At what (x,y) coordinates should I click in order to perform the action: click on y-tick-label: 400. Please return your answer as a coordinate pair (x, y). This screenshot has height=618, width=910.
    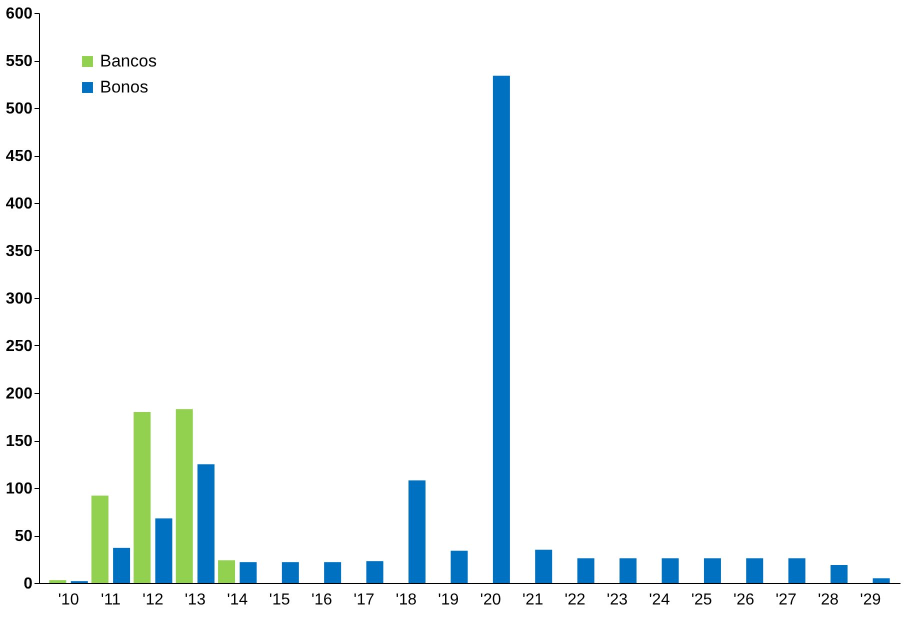
    Looking at the image, I should click on (19, 204).